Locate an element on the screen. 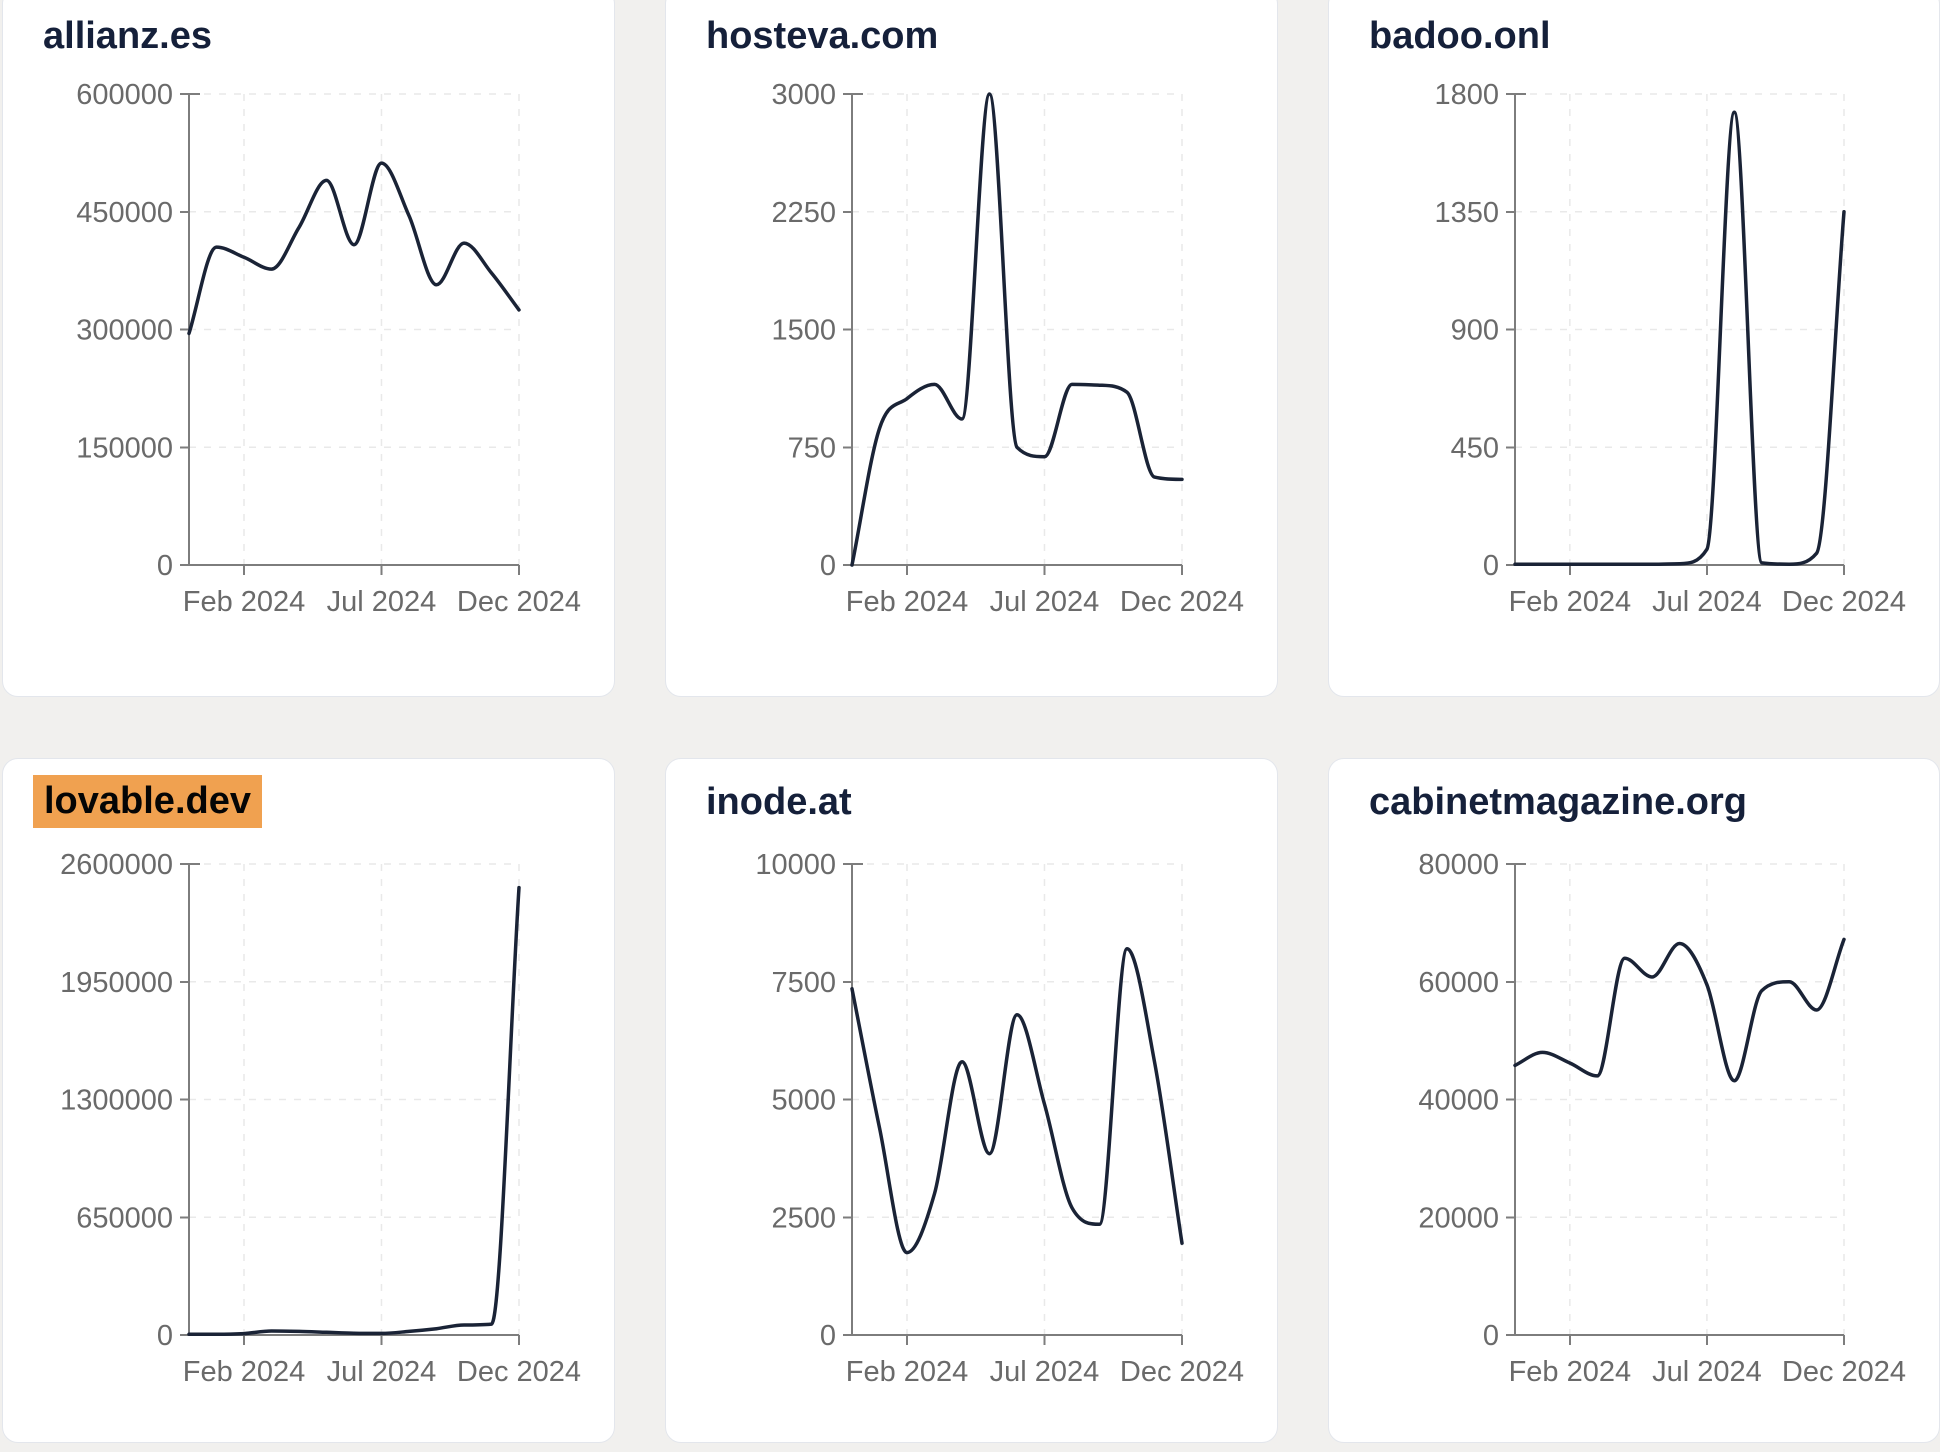  svg-text: 2500 is located at coordinates (803, 1218).